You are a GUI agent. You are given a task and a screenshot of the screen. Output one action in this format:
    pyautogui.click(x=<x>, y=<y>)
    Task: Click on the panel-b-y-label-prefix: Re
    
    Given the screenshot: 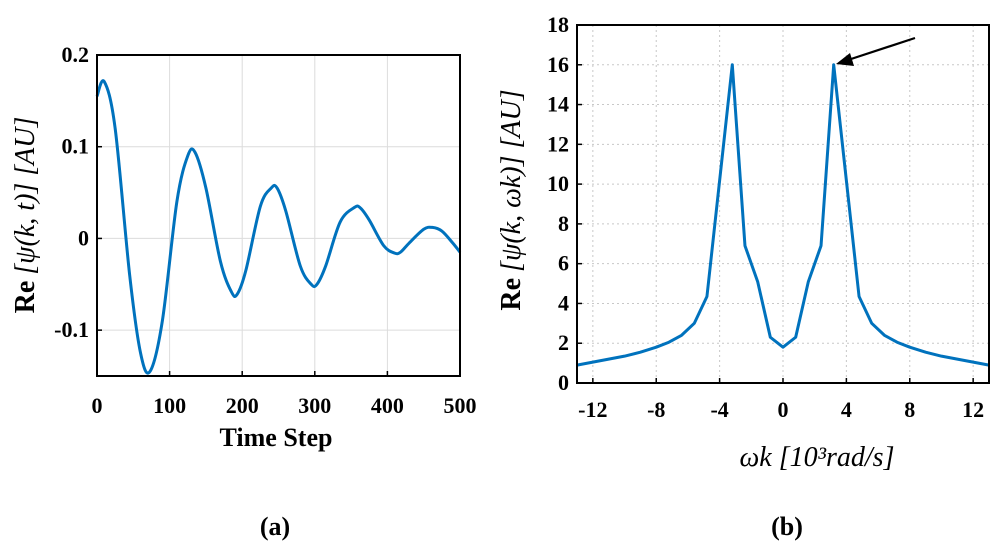 What is the action you would take?
    pyautogui.click(x=511, y=294)
    